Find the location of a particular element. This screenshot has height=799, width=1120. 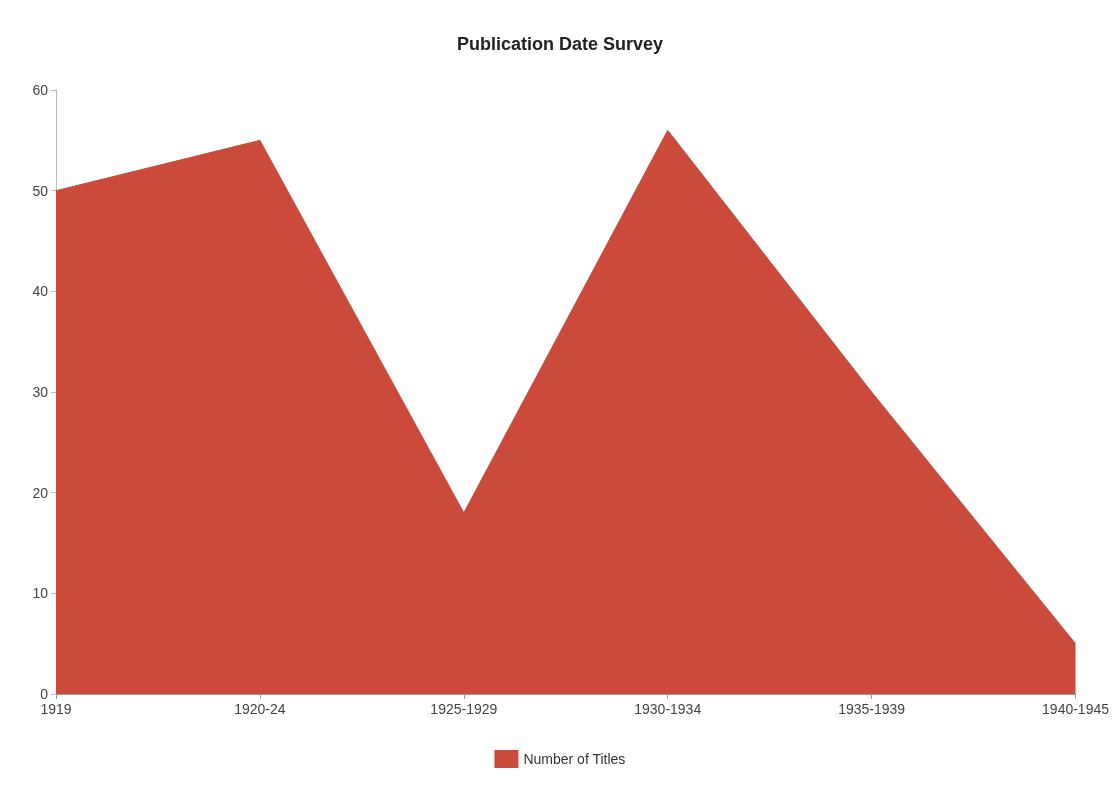

y-tick-label: 20 is located at coordinates (40, 492).